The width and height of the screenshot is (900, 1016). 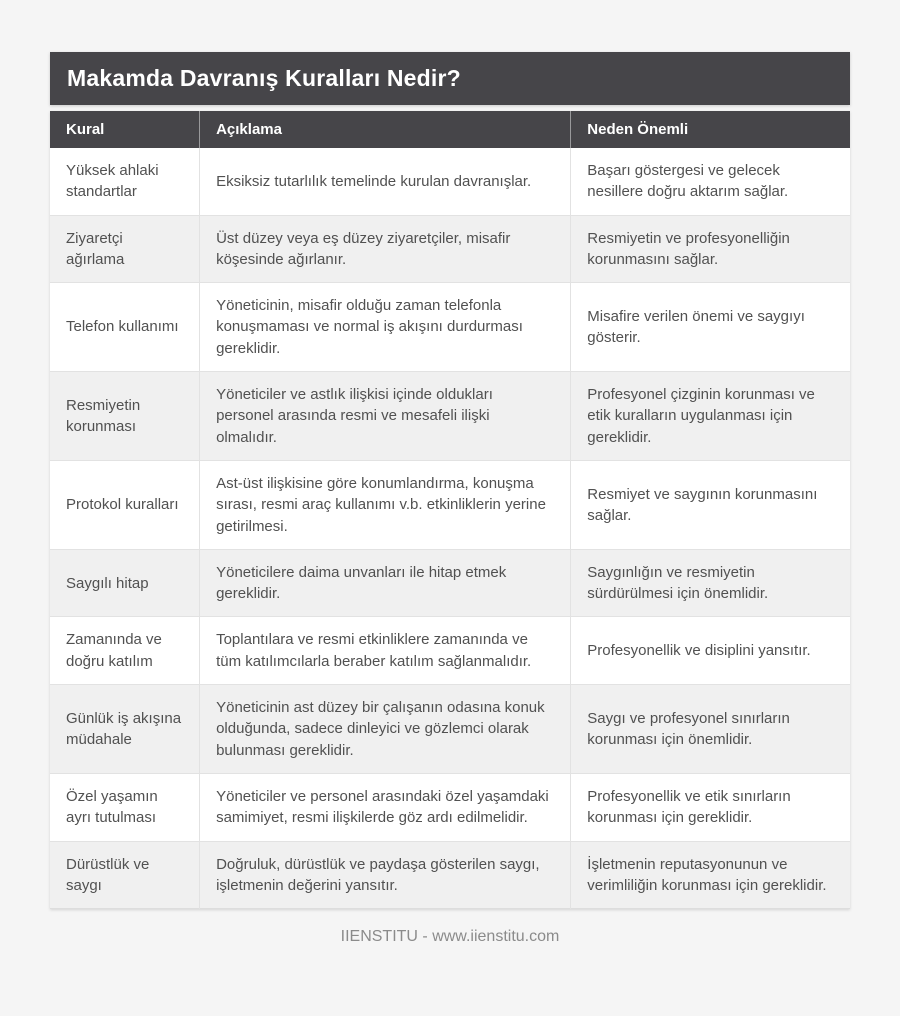 What do you see at coordinates (125, 582) in the screenshot?
I see `rule-cell: Saygılı hitap` at bounding box center [125, 582].